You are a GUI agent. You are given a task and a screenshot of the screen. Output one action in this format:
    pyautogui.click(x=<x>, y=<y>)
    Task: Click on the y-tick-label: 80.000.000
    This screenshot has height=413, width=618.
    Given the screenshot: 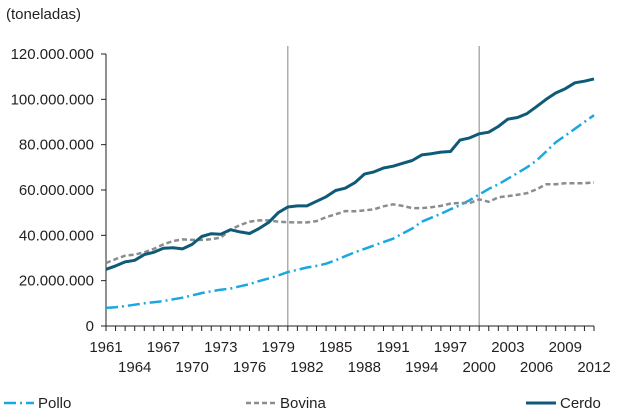 What is the action you would take?
    pyautogui.click(x=56, y=145)
    